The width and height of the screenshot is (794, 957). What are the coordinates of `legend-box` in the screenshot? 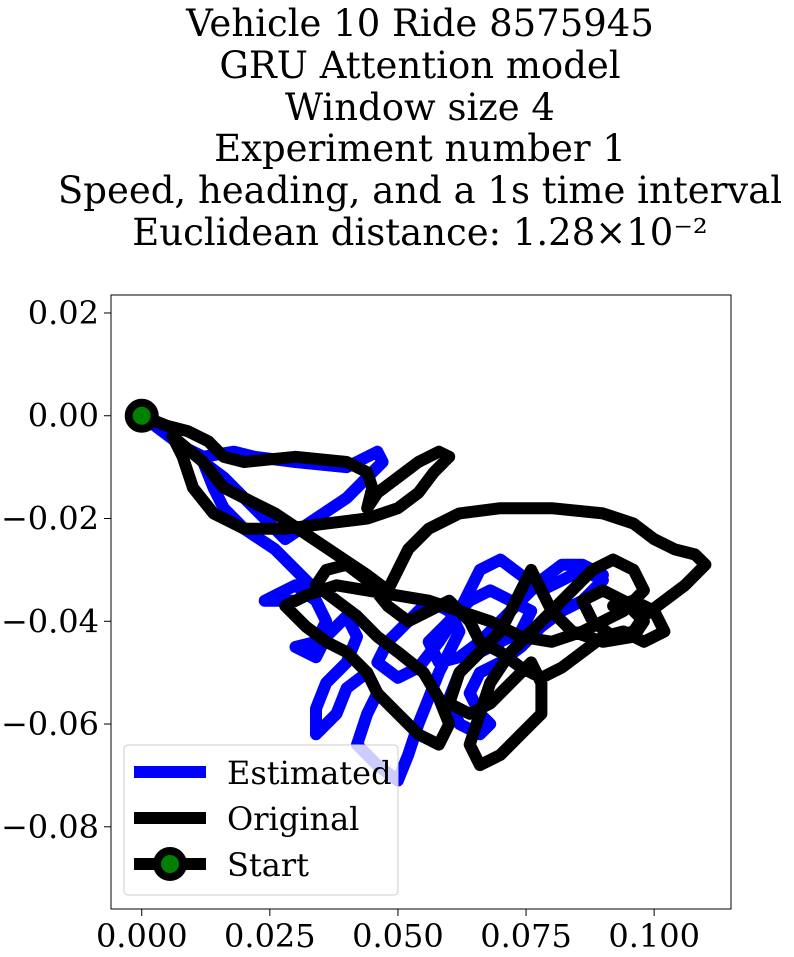 It's located at (261, 820).